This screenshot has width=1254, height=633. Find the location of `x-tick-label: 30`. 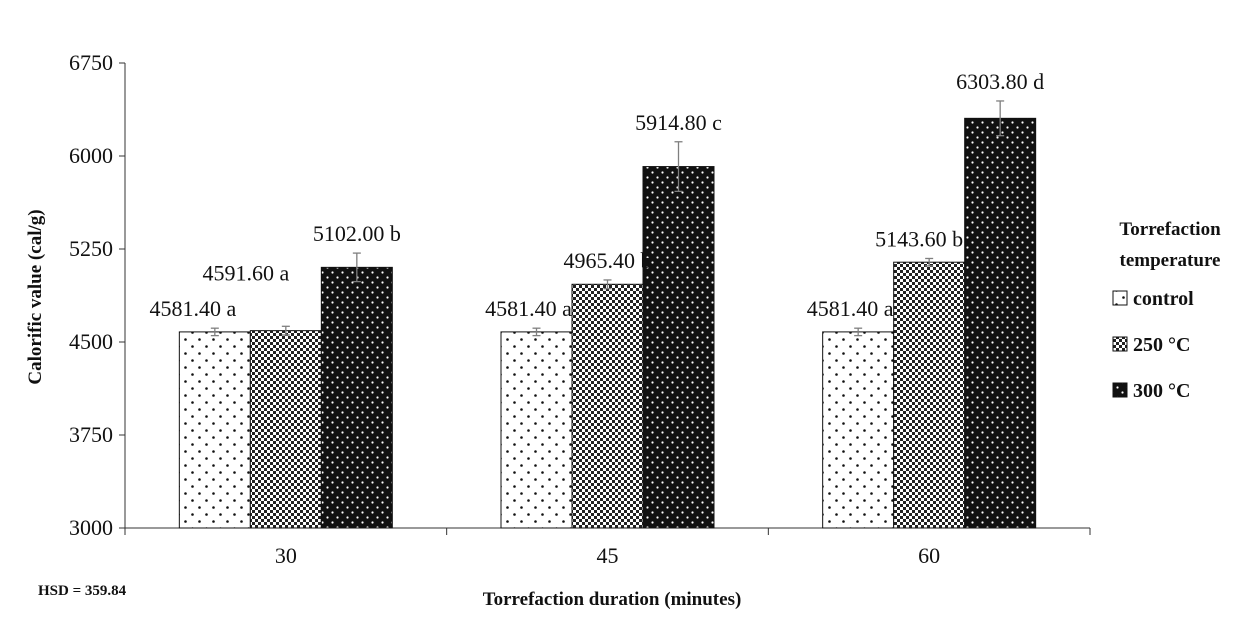

x-tick-label: 30 is located at coordinates (286, 555).